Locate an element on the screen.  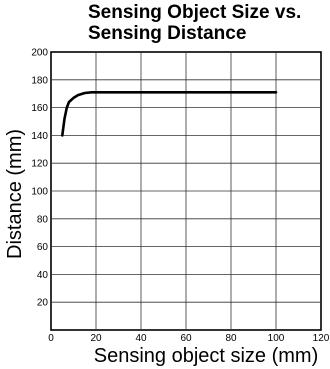
y-axis-label: Distance (mm) is located at coordinates (15, 194).